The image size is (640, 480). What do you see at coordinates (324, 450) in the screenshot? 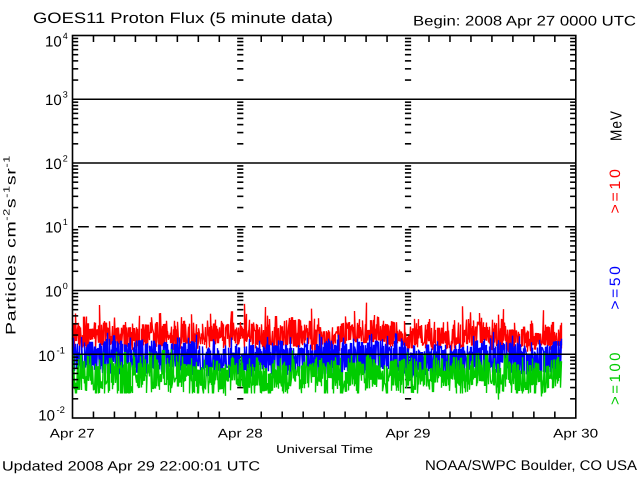
I see `svg-text: Universal Time` at bounding box center [324, 450].